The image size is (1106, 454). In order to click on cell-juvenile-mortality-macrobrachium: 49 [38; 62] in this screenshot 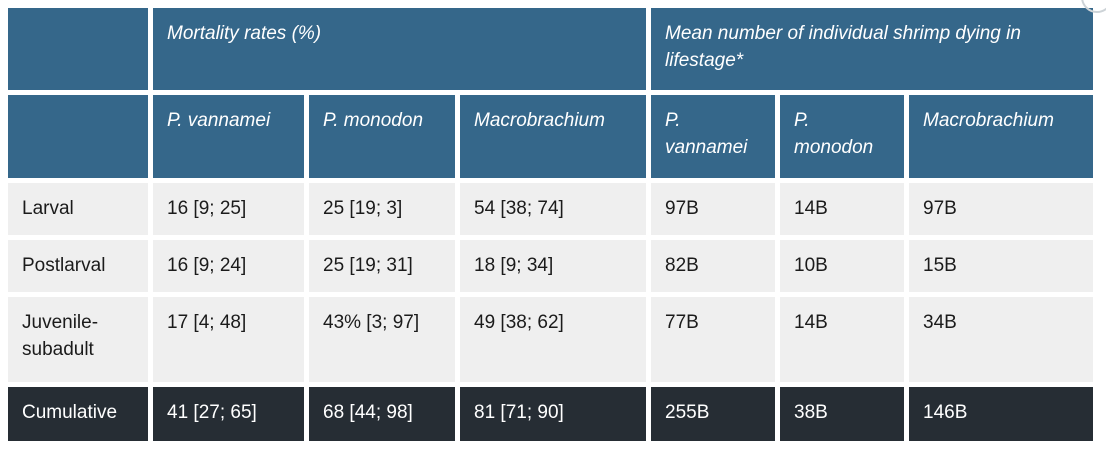, I will do `click(553, 339)`.